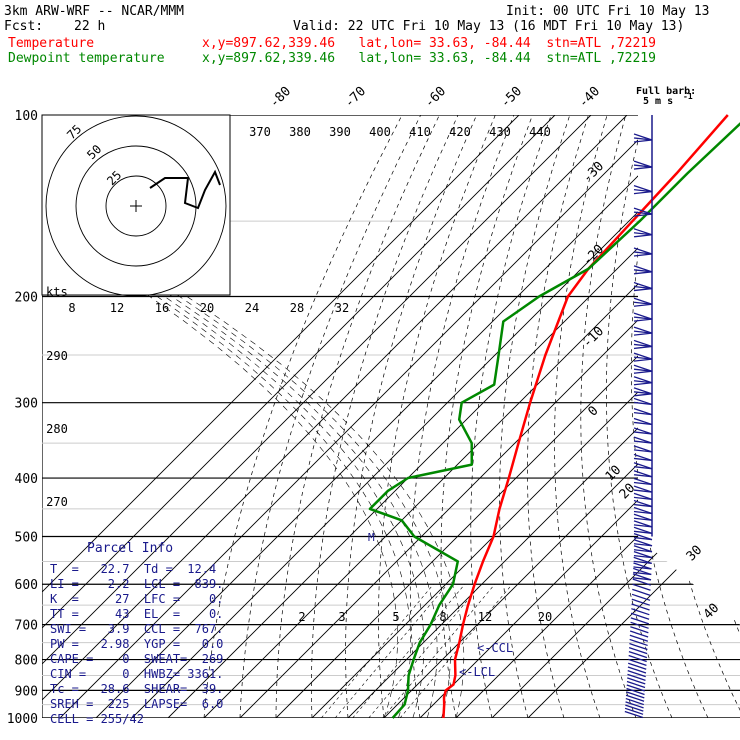 Image resolution: width=740 pixels, height=740 pixels. I want to click on mixing-ratio-line, so click(425, 651).